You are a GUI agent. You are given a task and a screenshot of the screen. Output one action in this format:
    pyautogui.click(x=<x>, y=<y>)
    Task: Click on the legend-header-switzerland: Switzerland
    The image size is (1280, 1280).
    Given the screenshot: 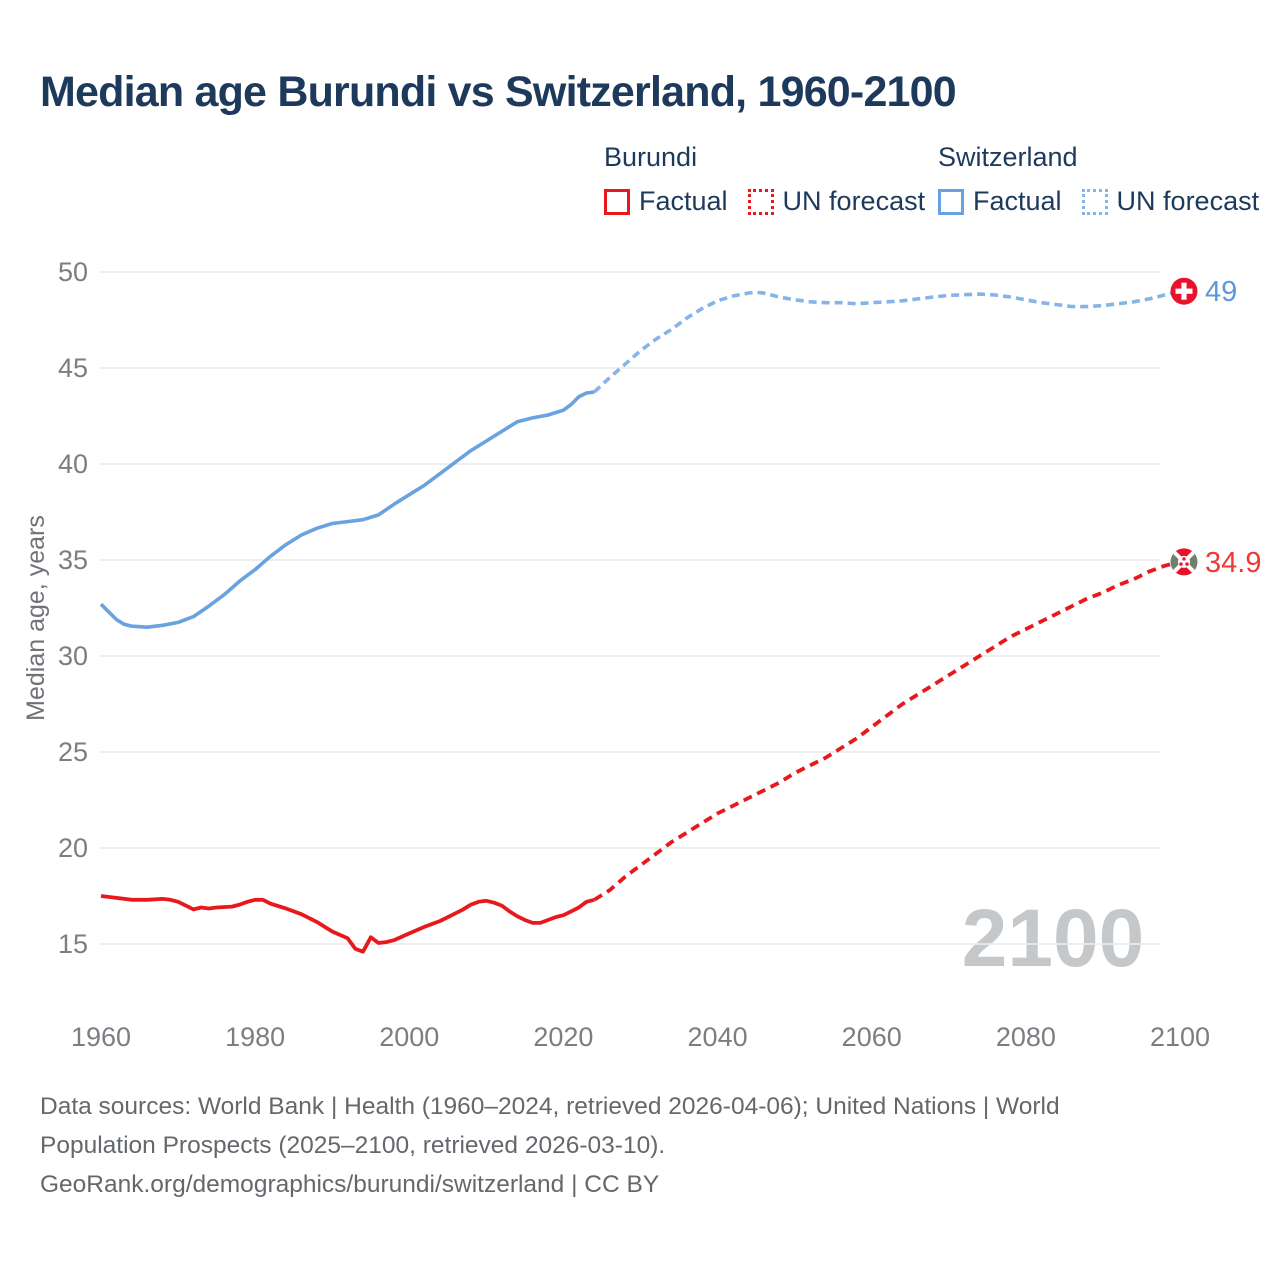 What is the action you would take?
    pyautogui.click(x=1008, y=157)
    